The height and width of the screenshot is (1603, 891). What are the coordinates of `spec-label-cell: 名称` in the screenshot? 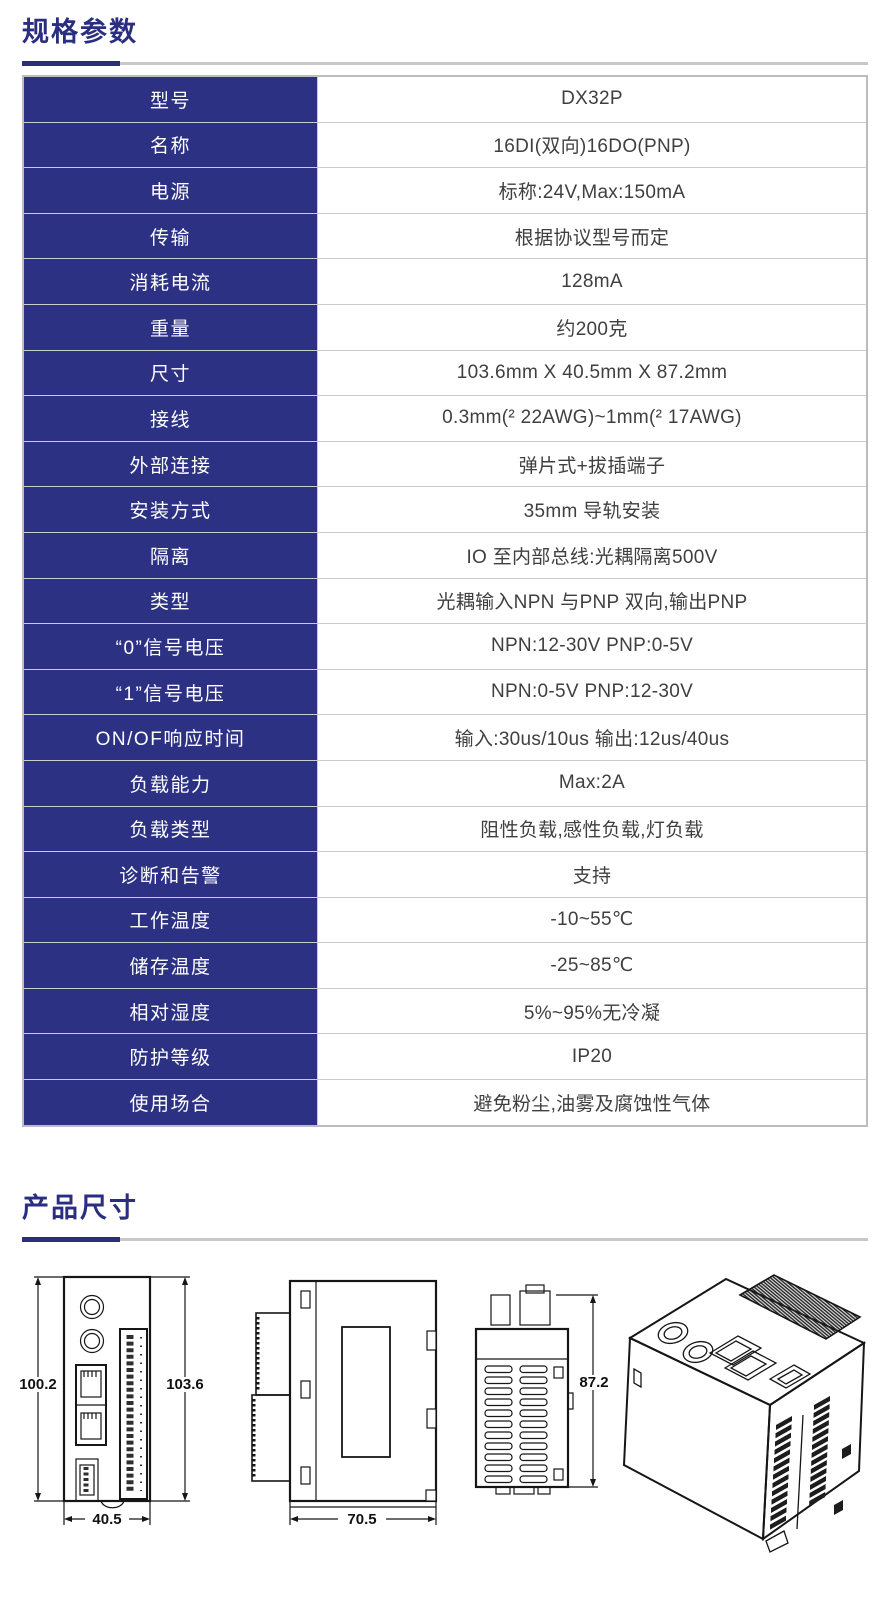 It's located at (170, 145).